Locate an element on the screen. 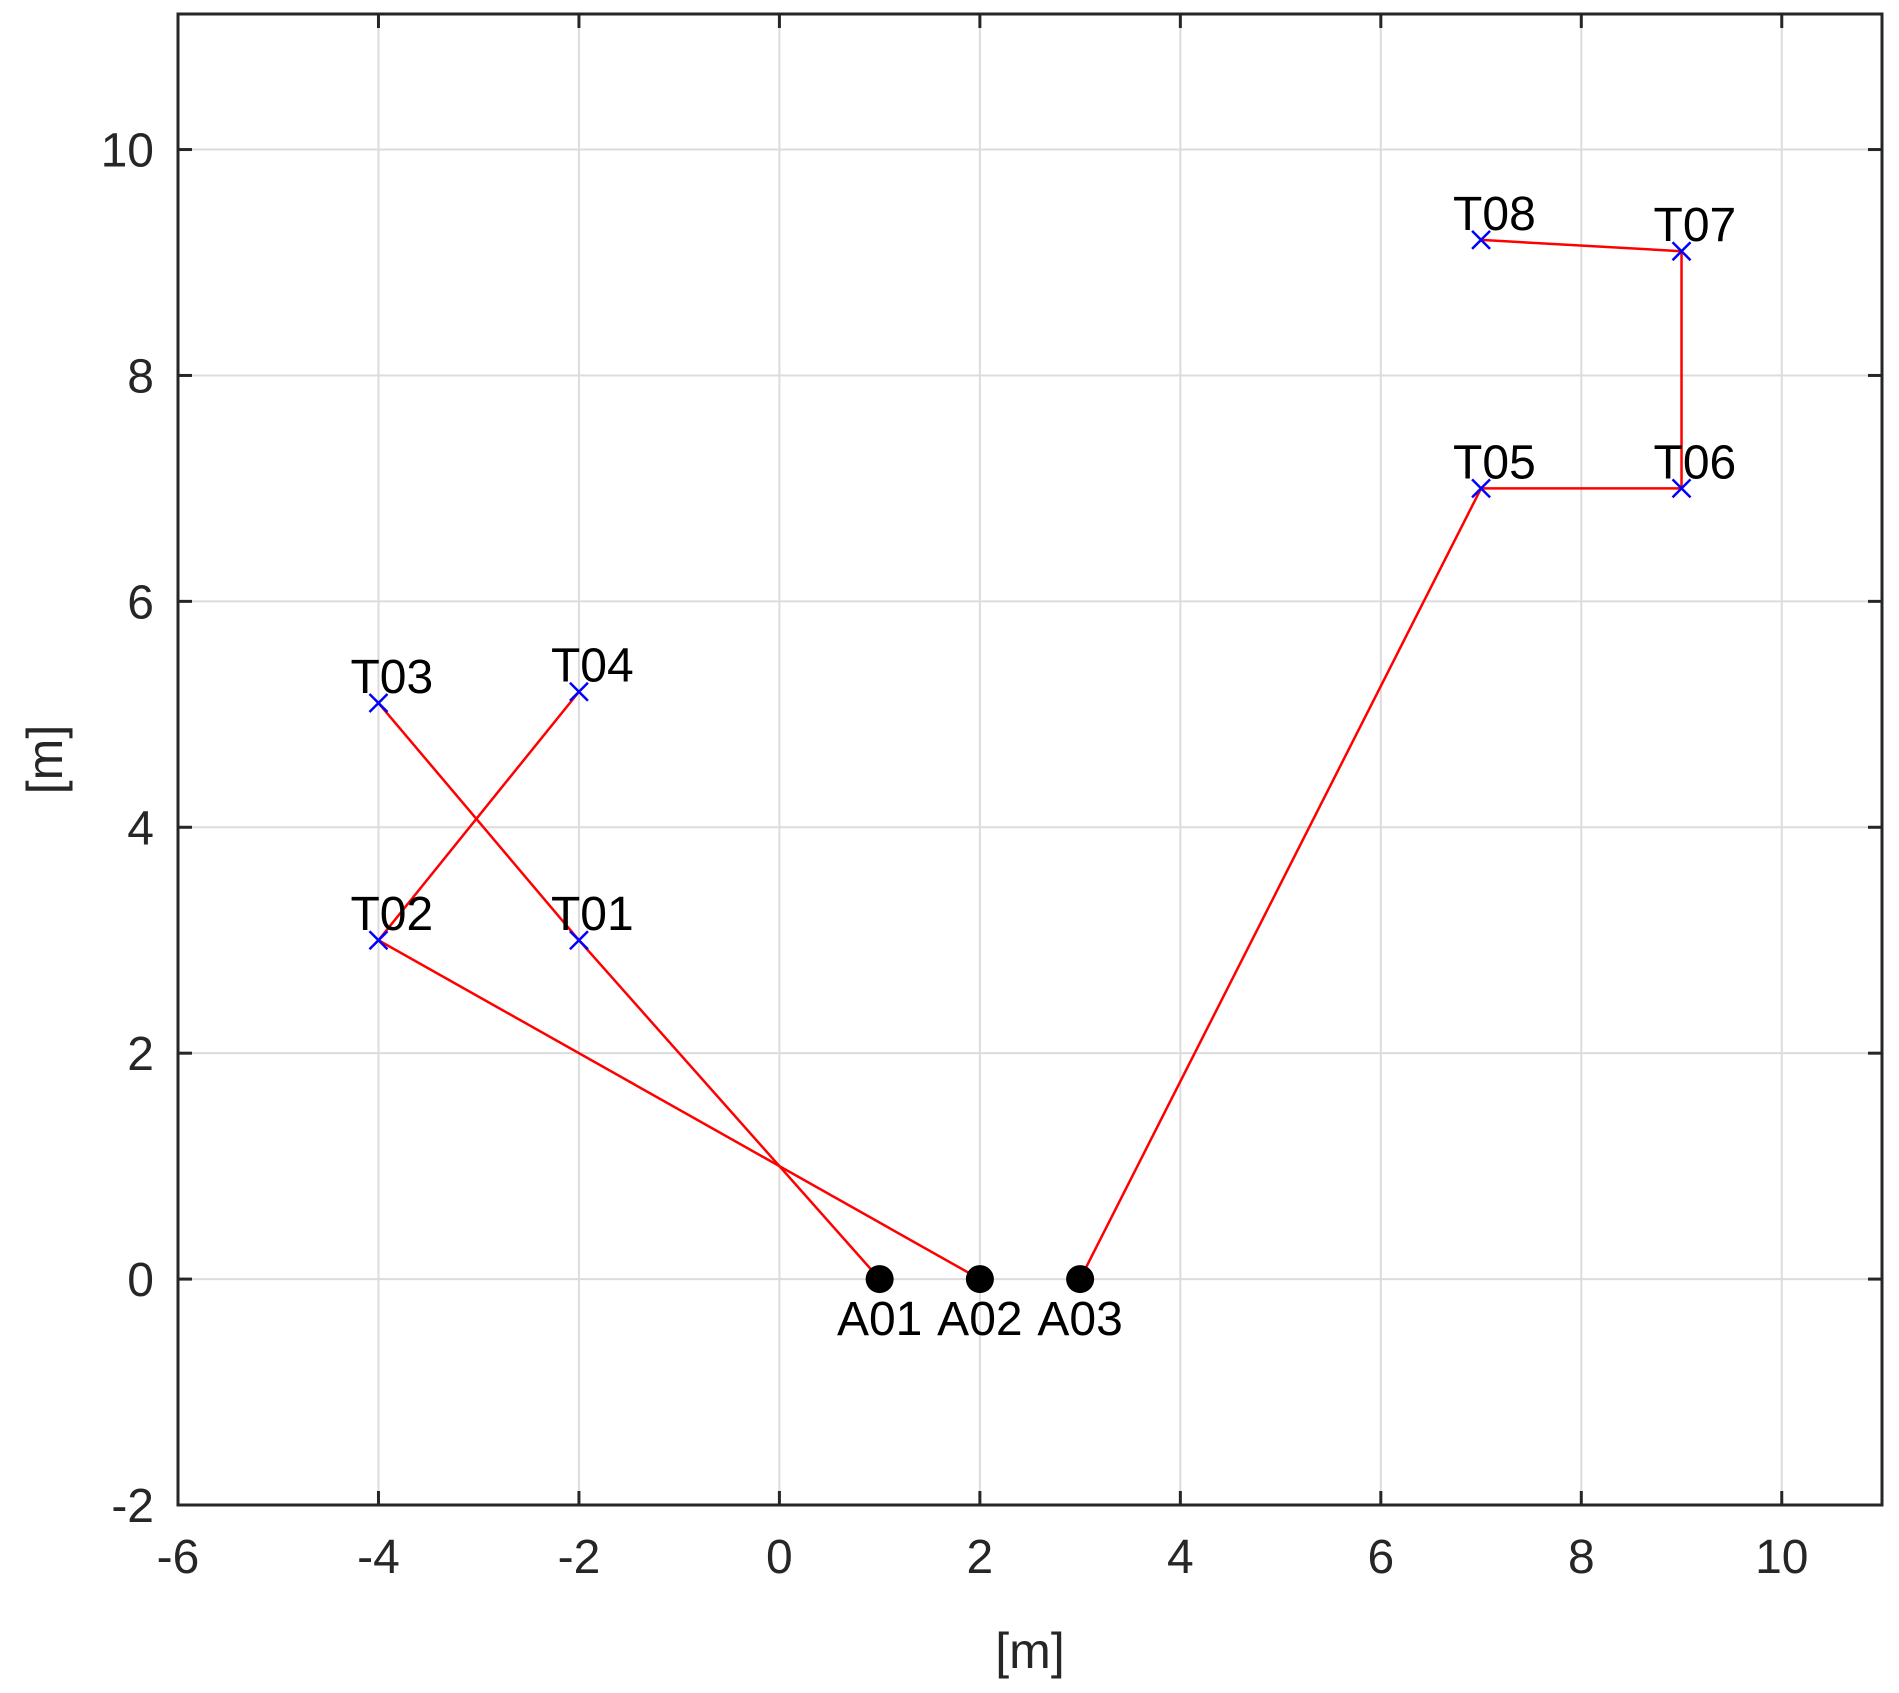 This screenshot has height=1693, width=1899. y-tick-label: 4 is located at coordinates (140, 828).